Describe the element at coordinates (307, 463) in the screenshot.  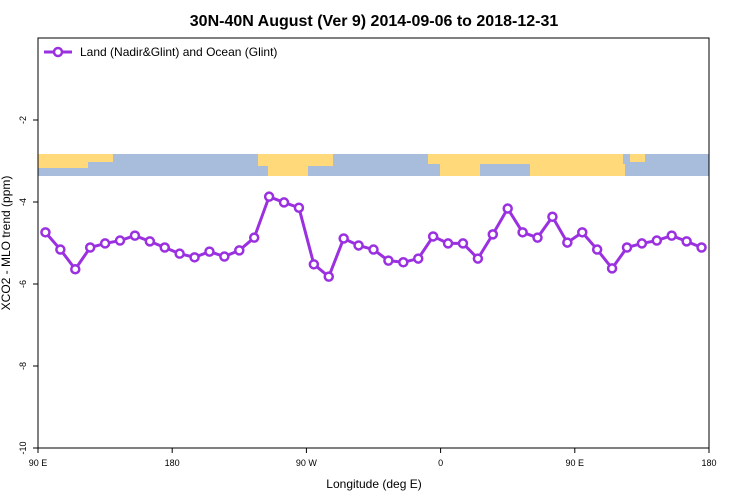
I see `x-tick-label: 90 W` at that location.